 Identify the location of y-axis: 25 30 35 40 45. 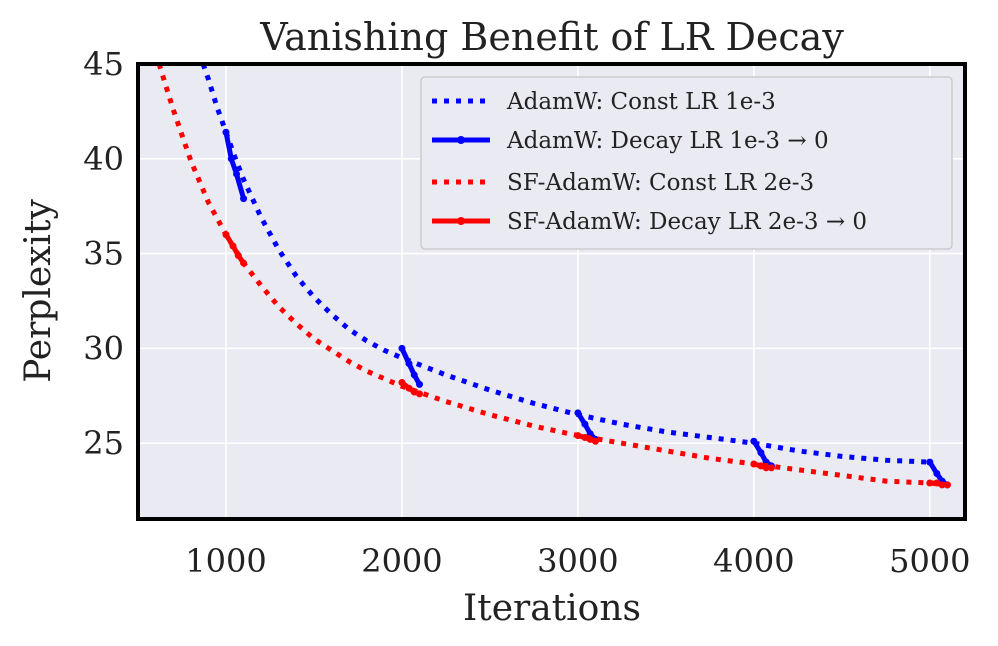
(103, 253).